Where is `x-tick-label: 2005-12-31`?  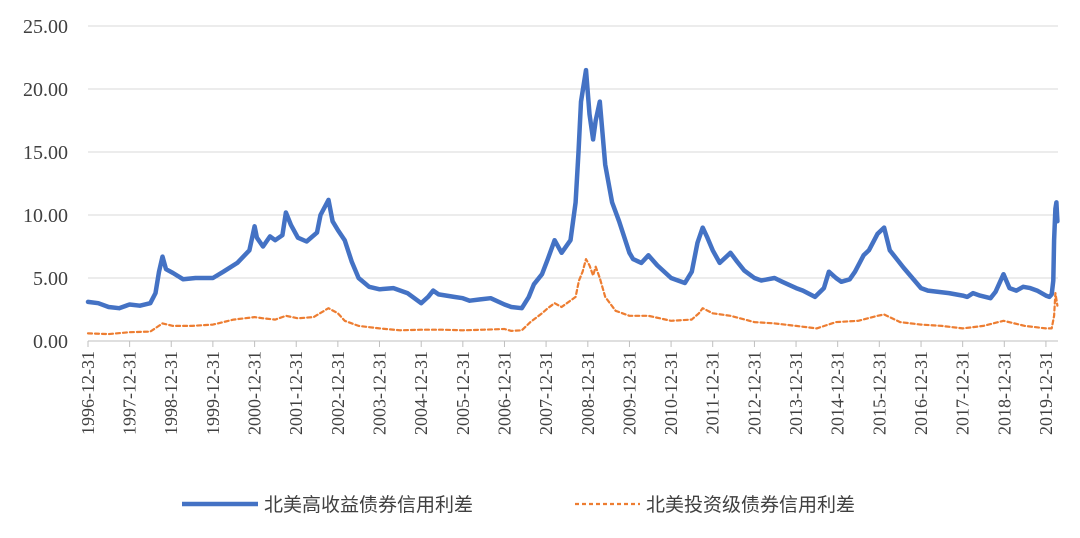 x-tick-label: 2005-12-31 is located at coordinates (463, 393).